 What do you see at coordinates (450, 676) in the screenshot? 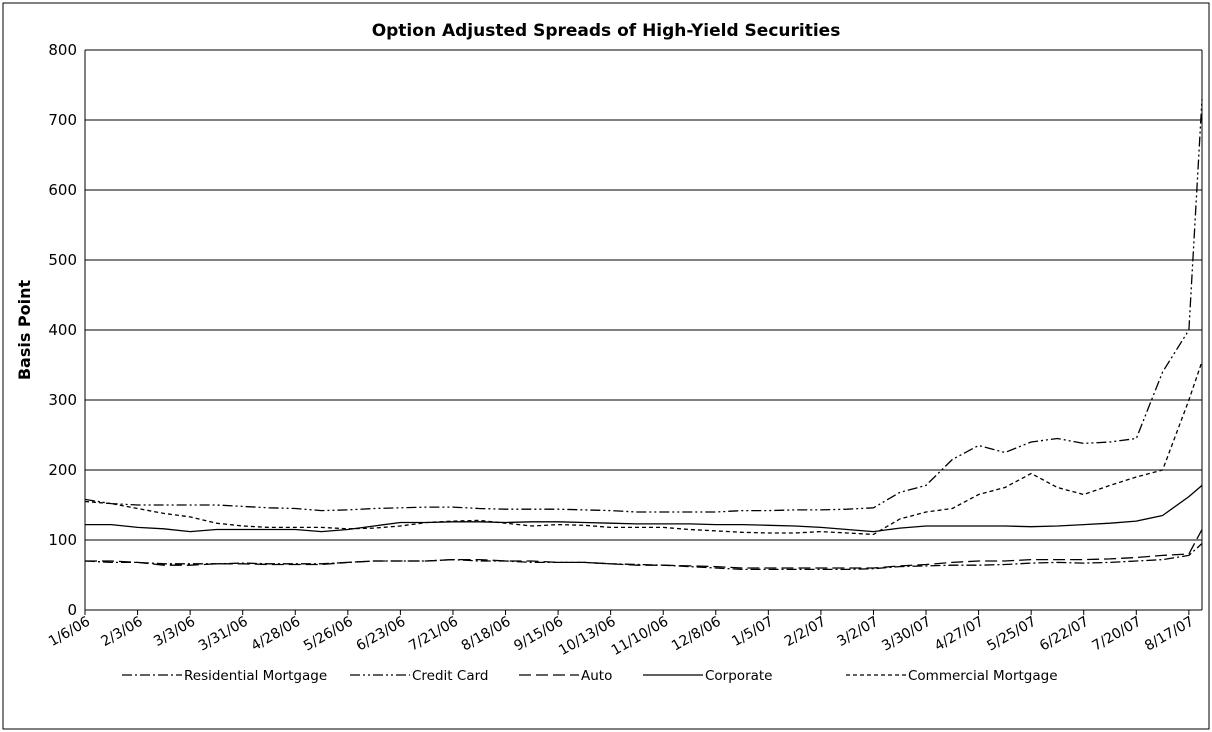
I see `legend-label-1: Credit Card` at bounding box center [450, 676].